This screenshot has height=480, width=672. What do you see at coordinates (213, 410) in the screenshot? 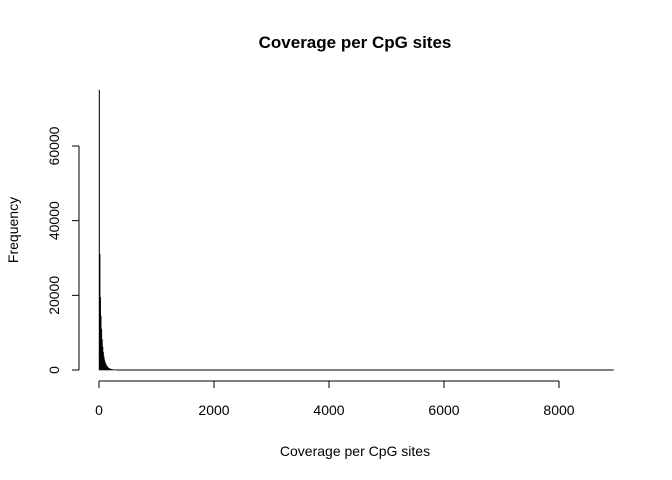
I see `x-tick-label: 2000` at bounding box center [213, 410].